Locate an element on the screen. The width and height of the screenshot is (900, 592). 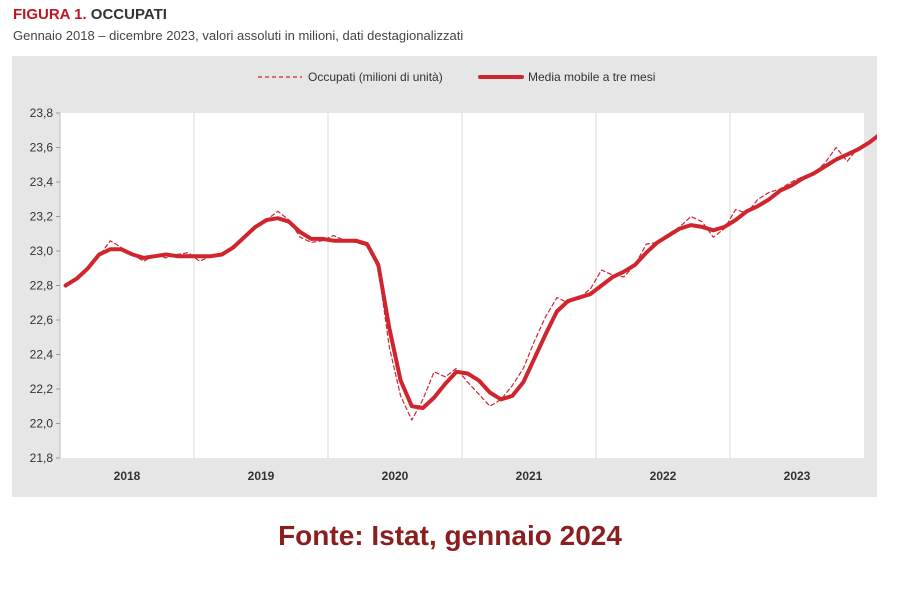
x-tick-label: 2018 is located at coordinates (127, 476).